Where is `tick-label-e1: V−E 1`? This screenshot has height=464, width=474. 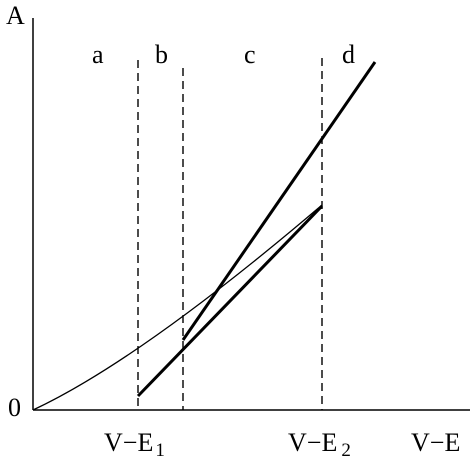 tick-label-e1: V−E 1 is located at coordinates (134, 444).